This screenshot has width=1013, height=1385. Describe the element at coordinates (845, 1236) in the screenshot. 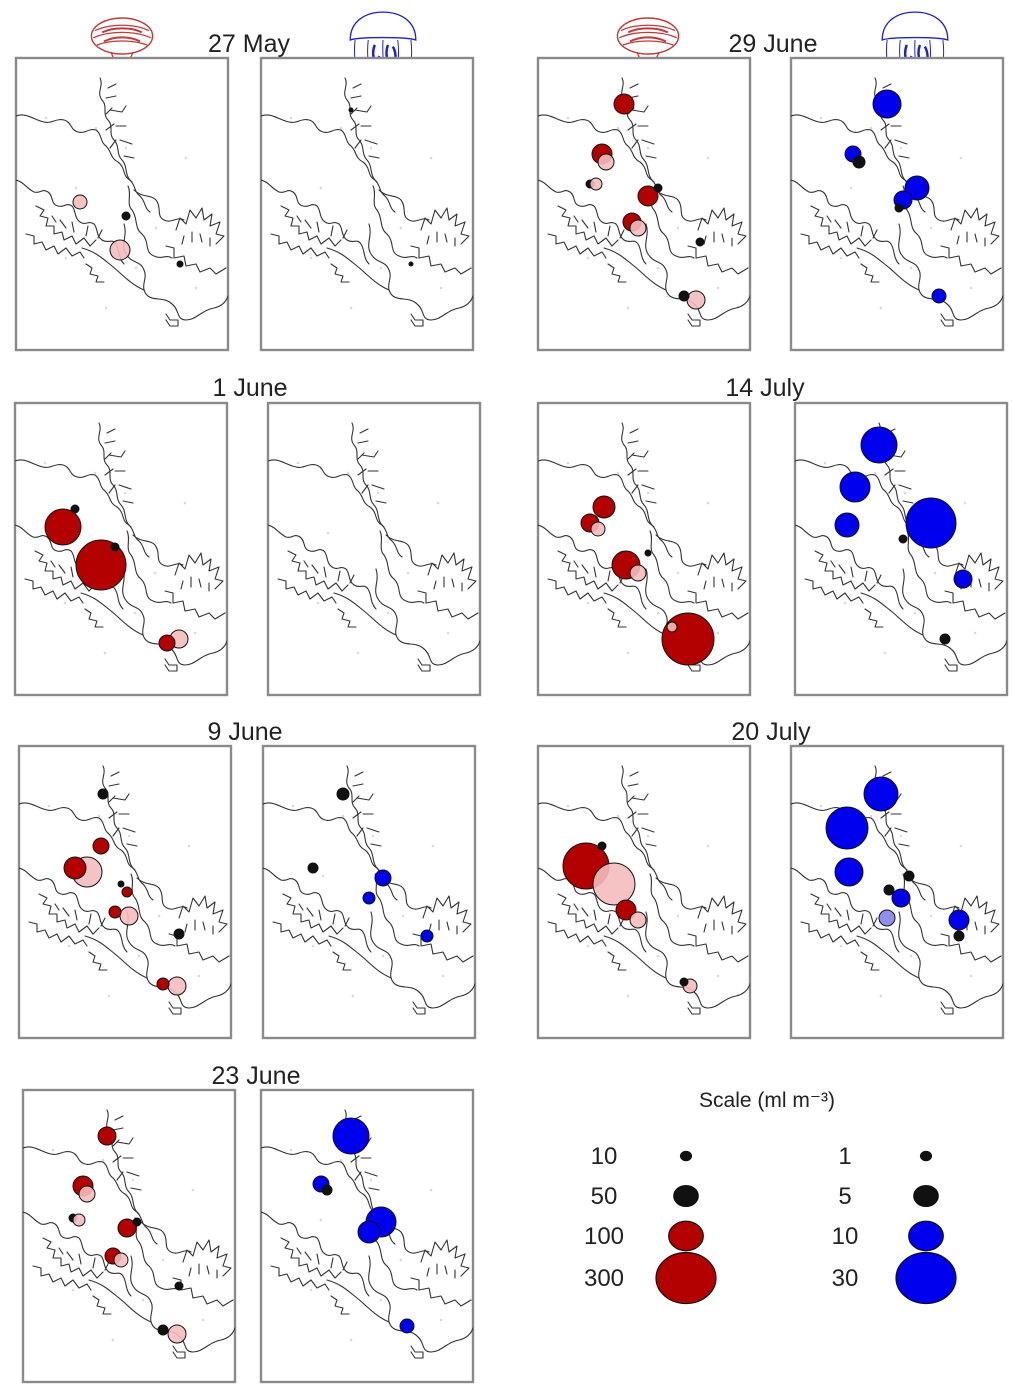

I see `jellyfish-scale-value: 10` at that location.